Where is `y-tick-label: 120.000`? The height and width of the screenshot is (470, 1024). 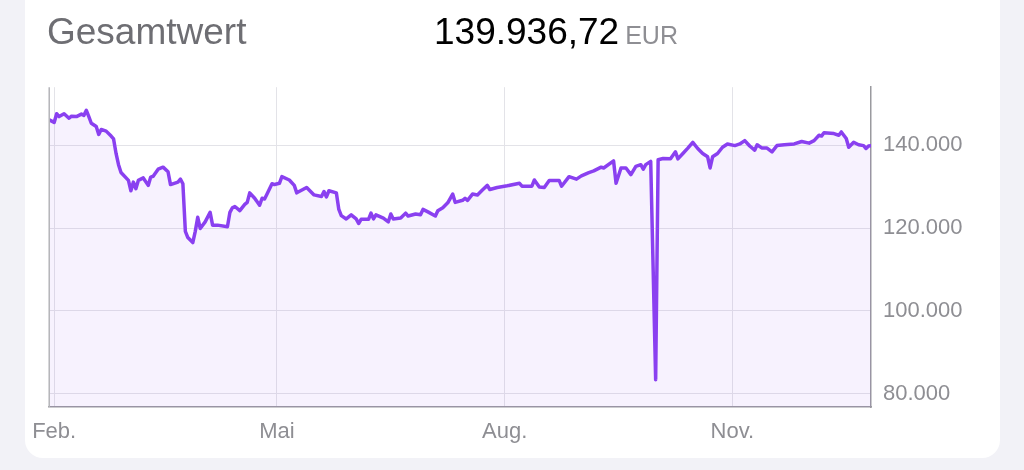
y-tick-label: 120.000 is located at coordinates (923, 227).